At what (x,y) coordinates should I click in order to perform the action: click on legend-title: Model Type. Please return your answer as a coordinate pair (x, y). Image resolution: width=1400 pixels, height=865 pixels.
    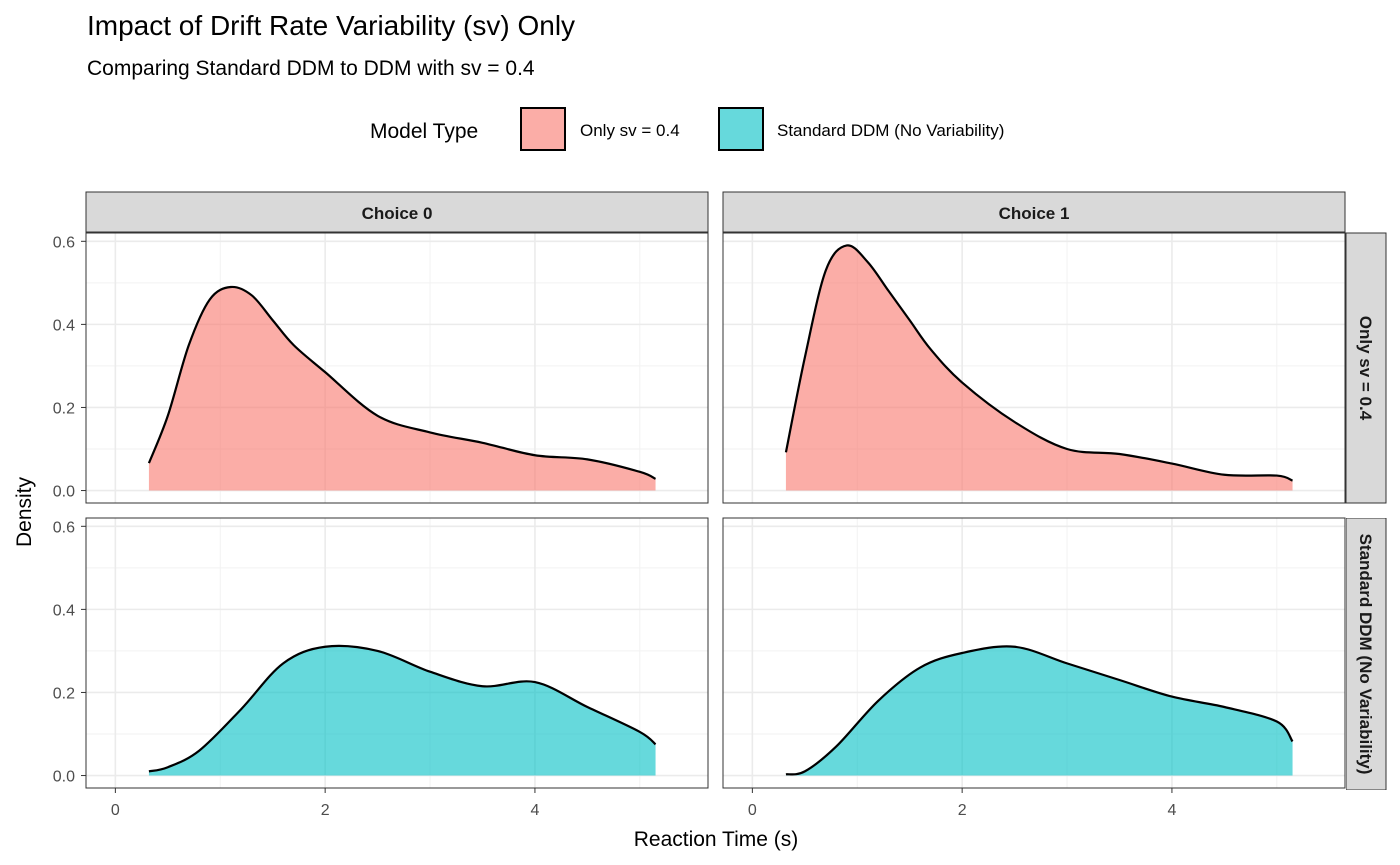
    Looking at the image, I should click on (424, 131).